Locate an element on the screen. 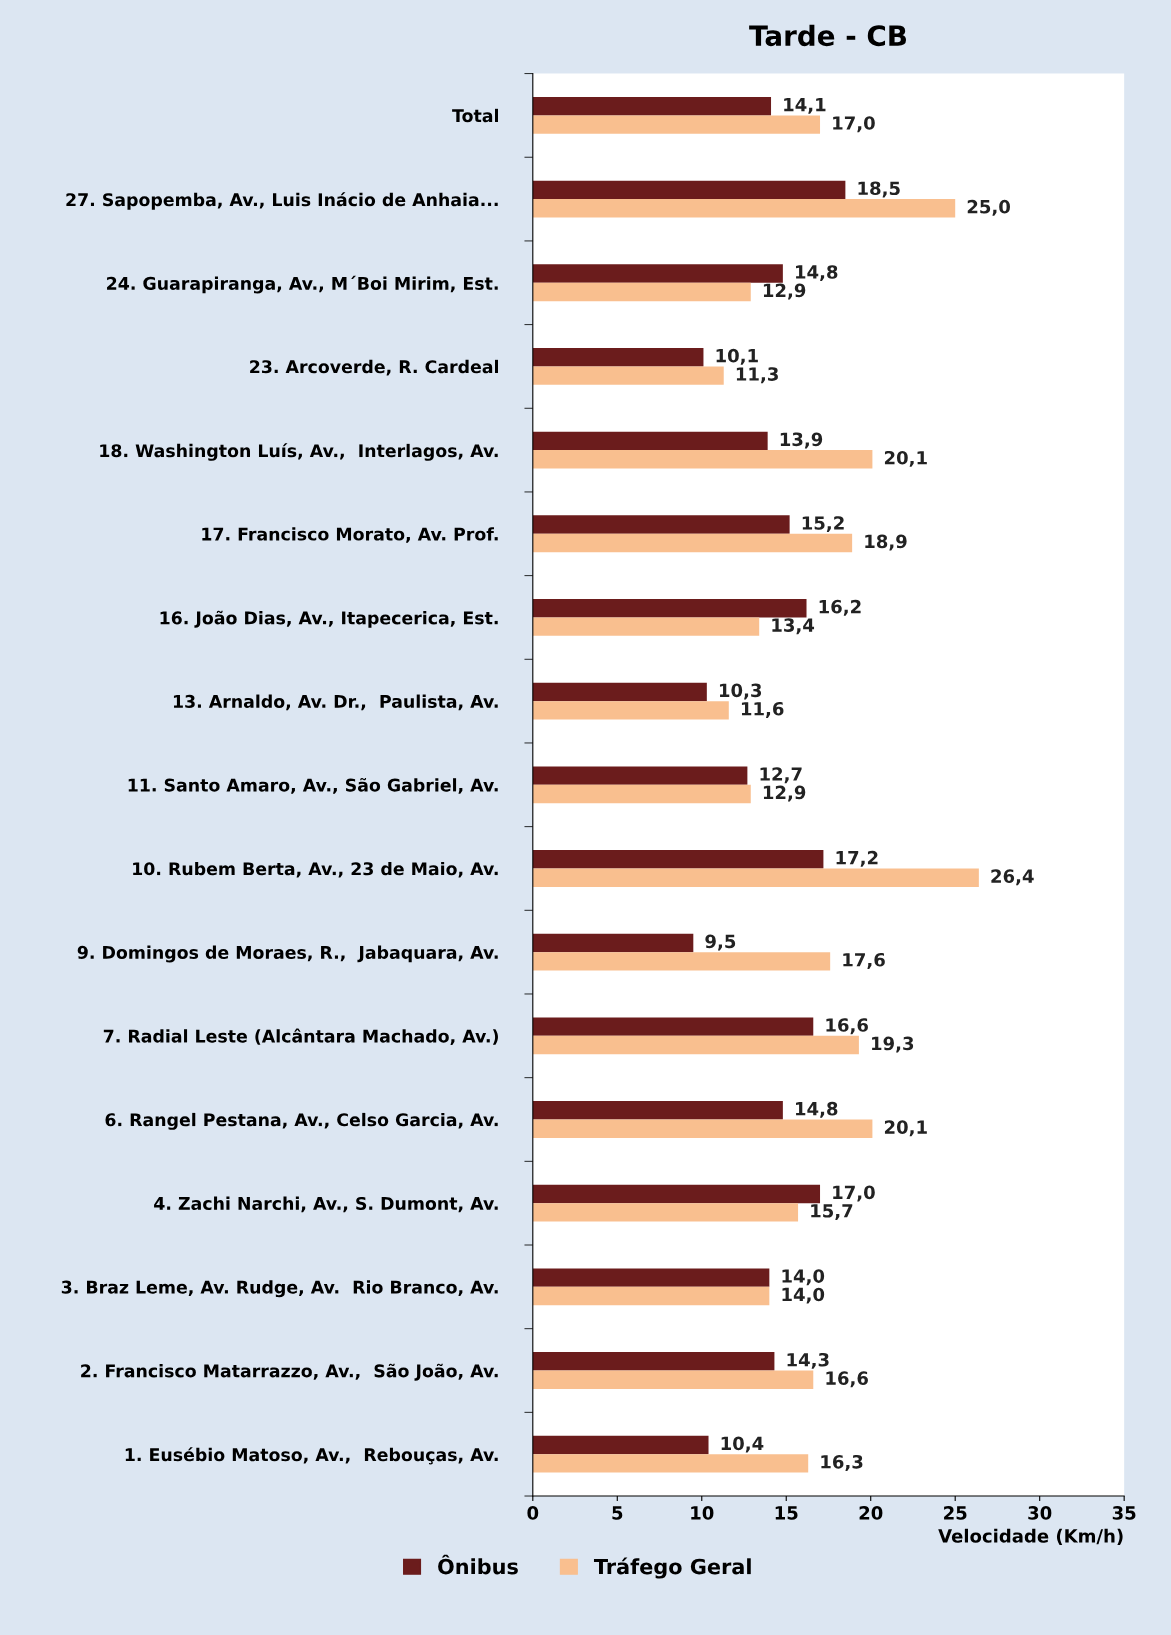 This screenshot has height=1635, width=1171. data-label: 18,9 is located at coordinates (886, 542).